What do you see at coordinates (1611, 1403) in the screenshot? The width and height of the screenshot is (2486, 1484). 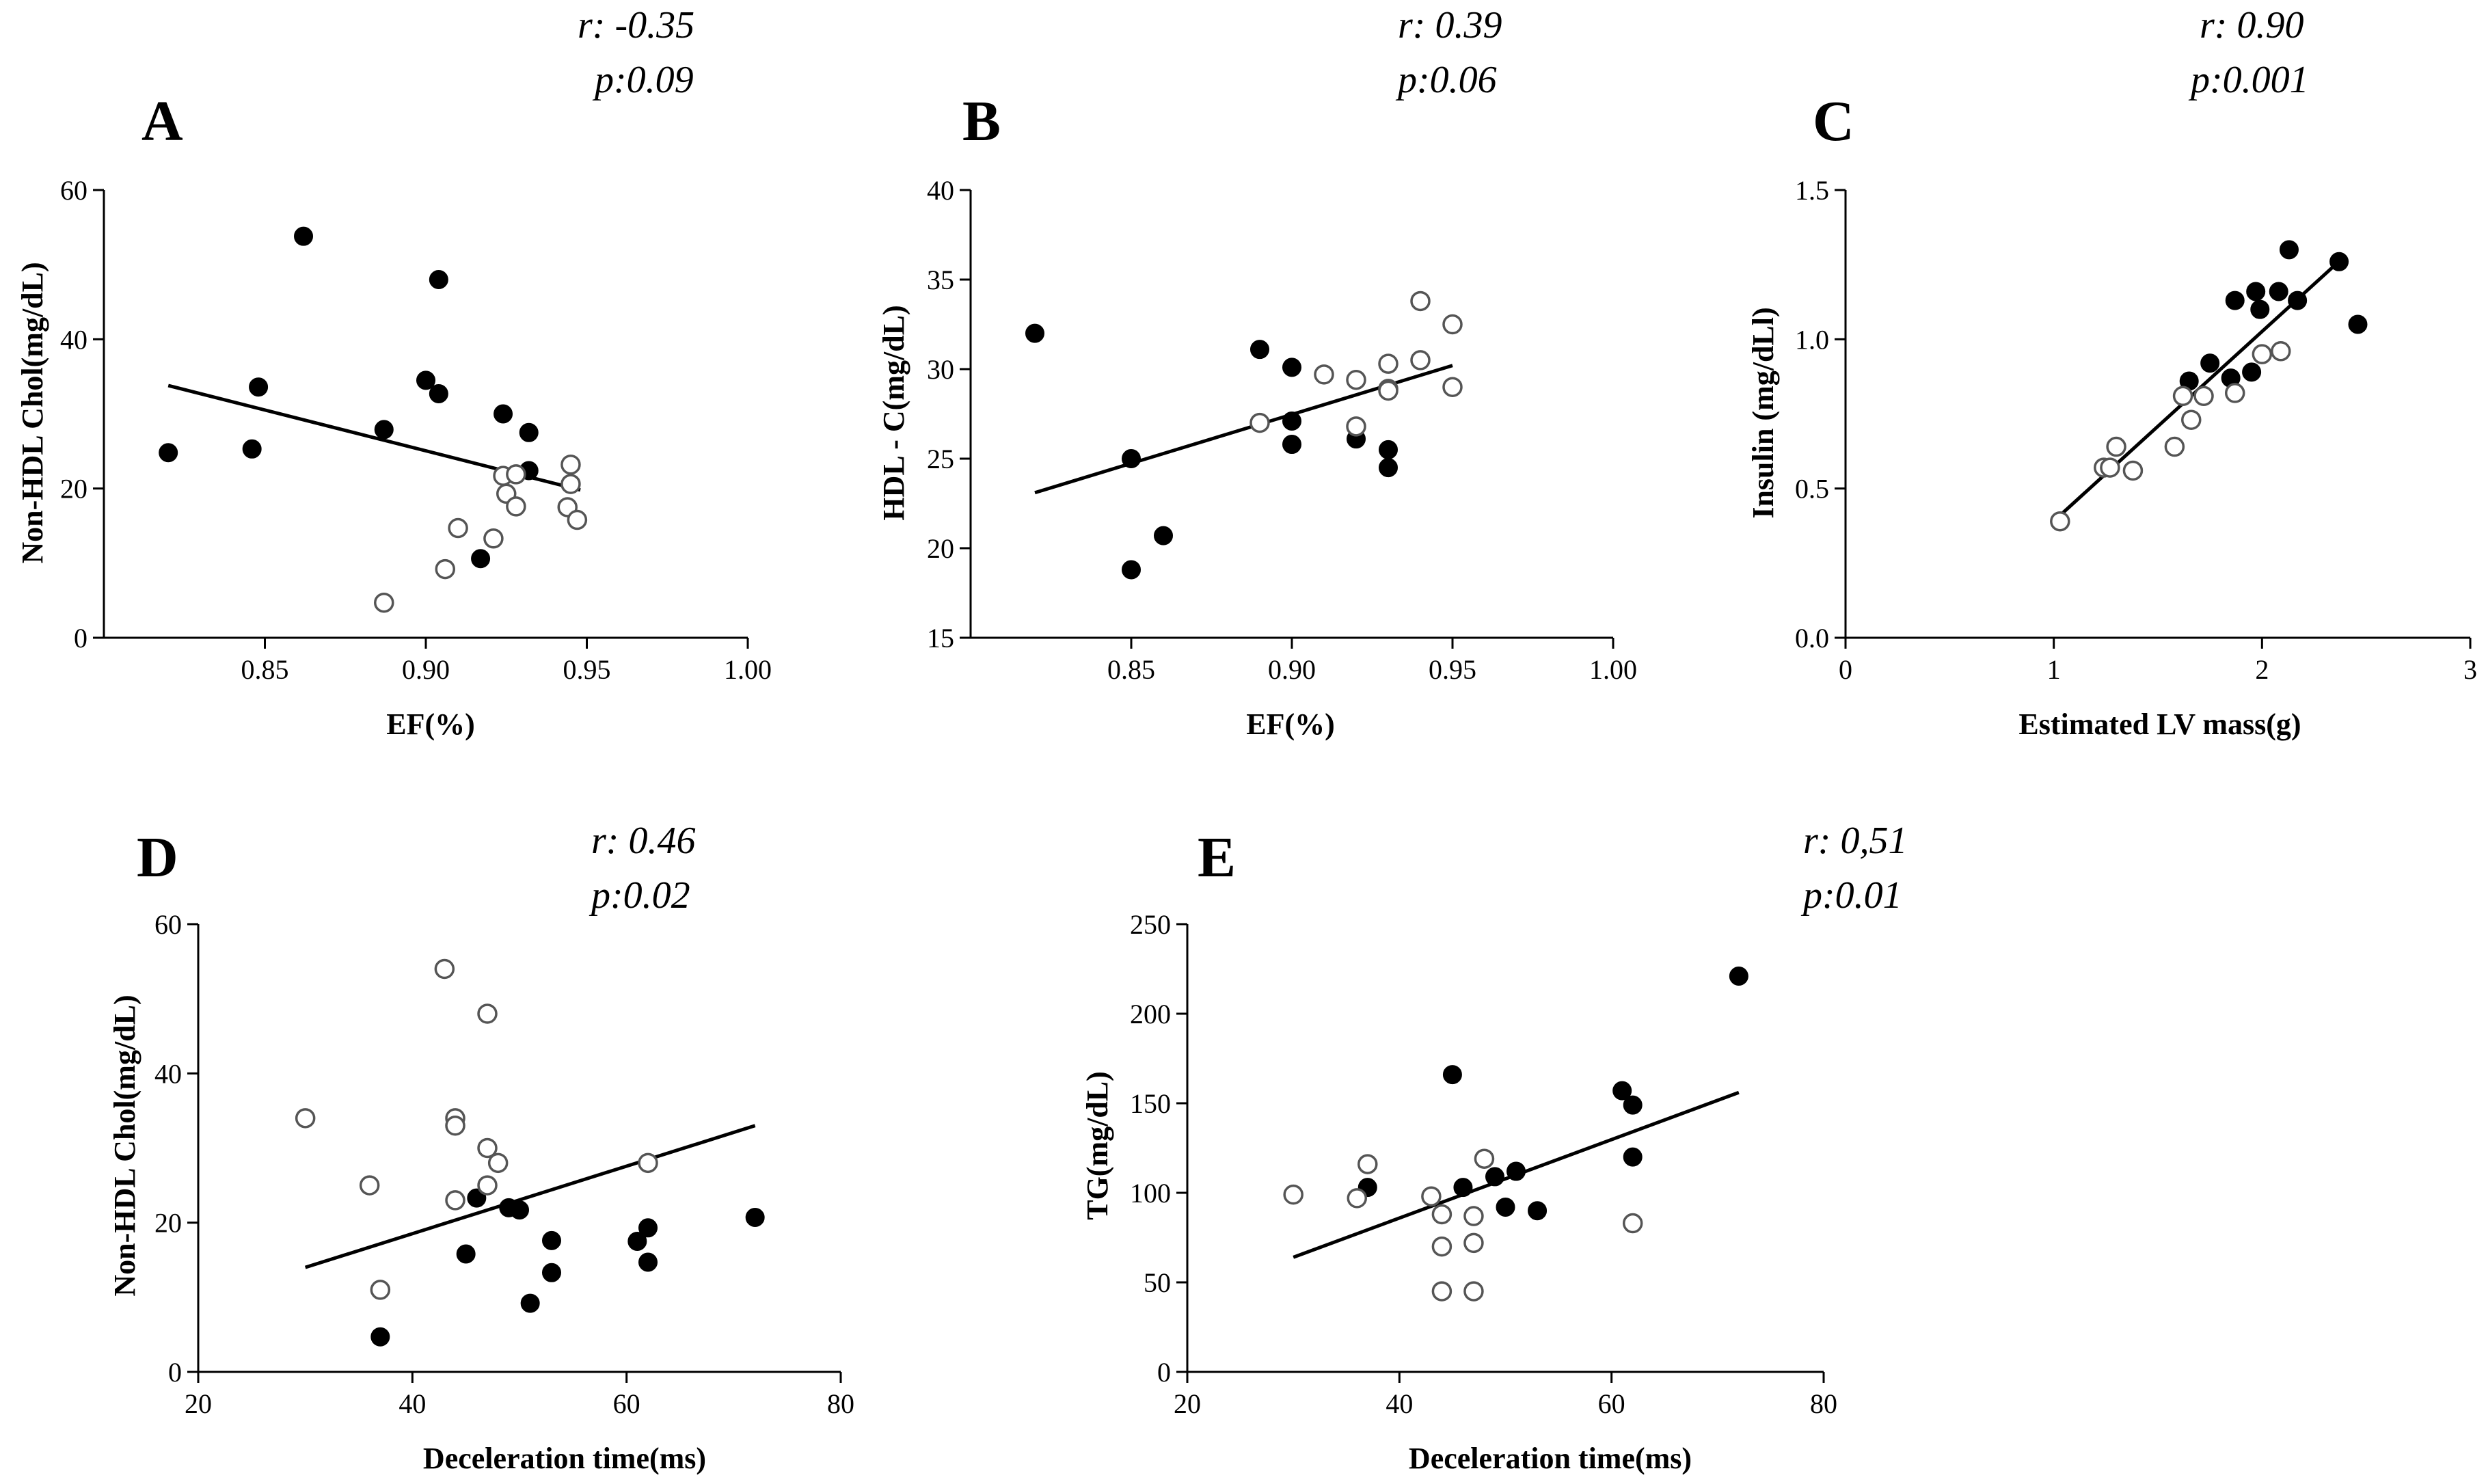 I see `panel-e-x-tick-label: 60` at bounding box center [1611, 1403].